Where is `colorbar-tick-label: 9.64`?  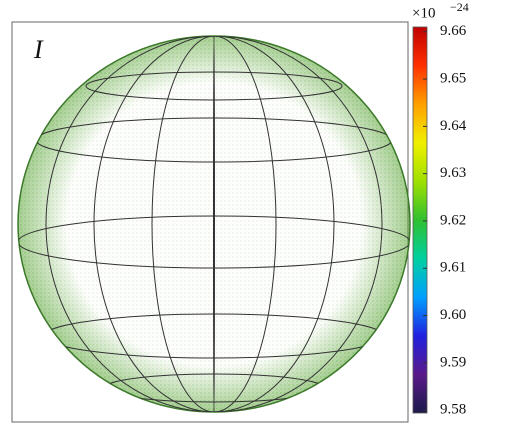
colorbar-tick-label: 9.64 is located at coordinates (453, 126).